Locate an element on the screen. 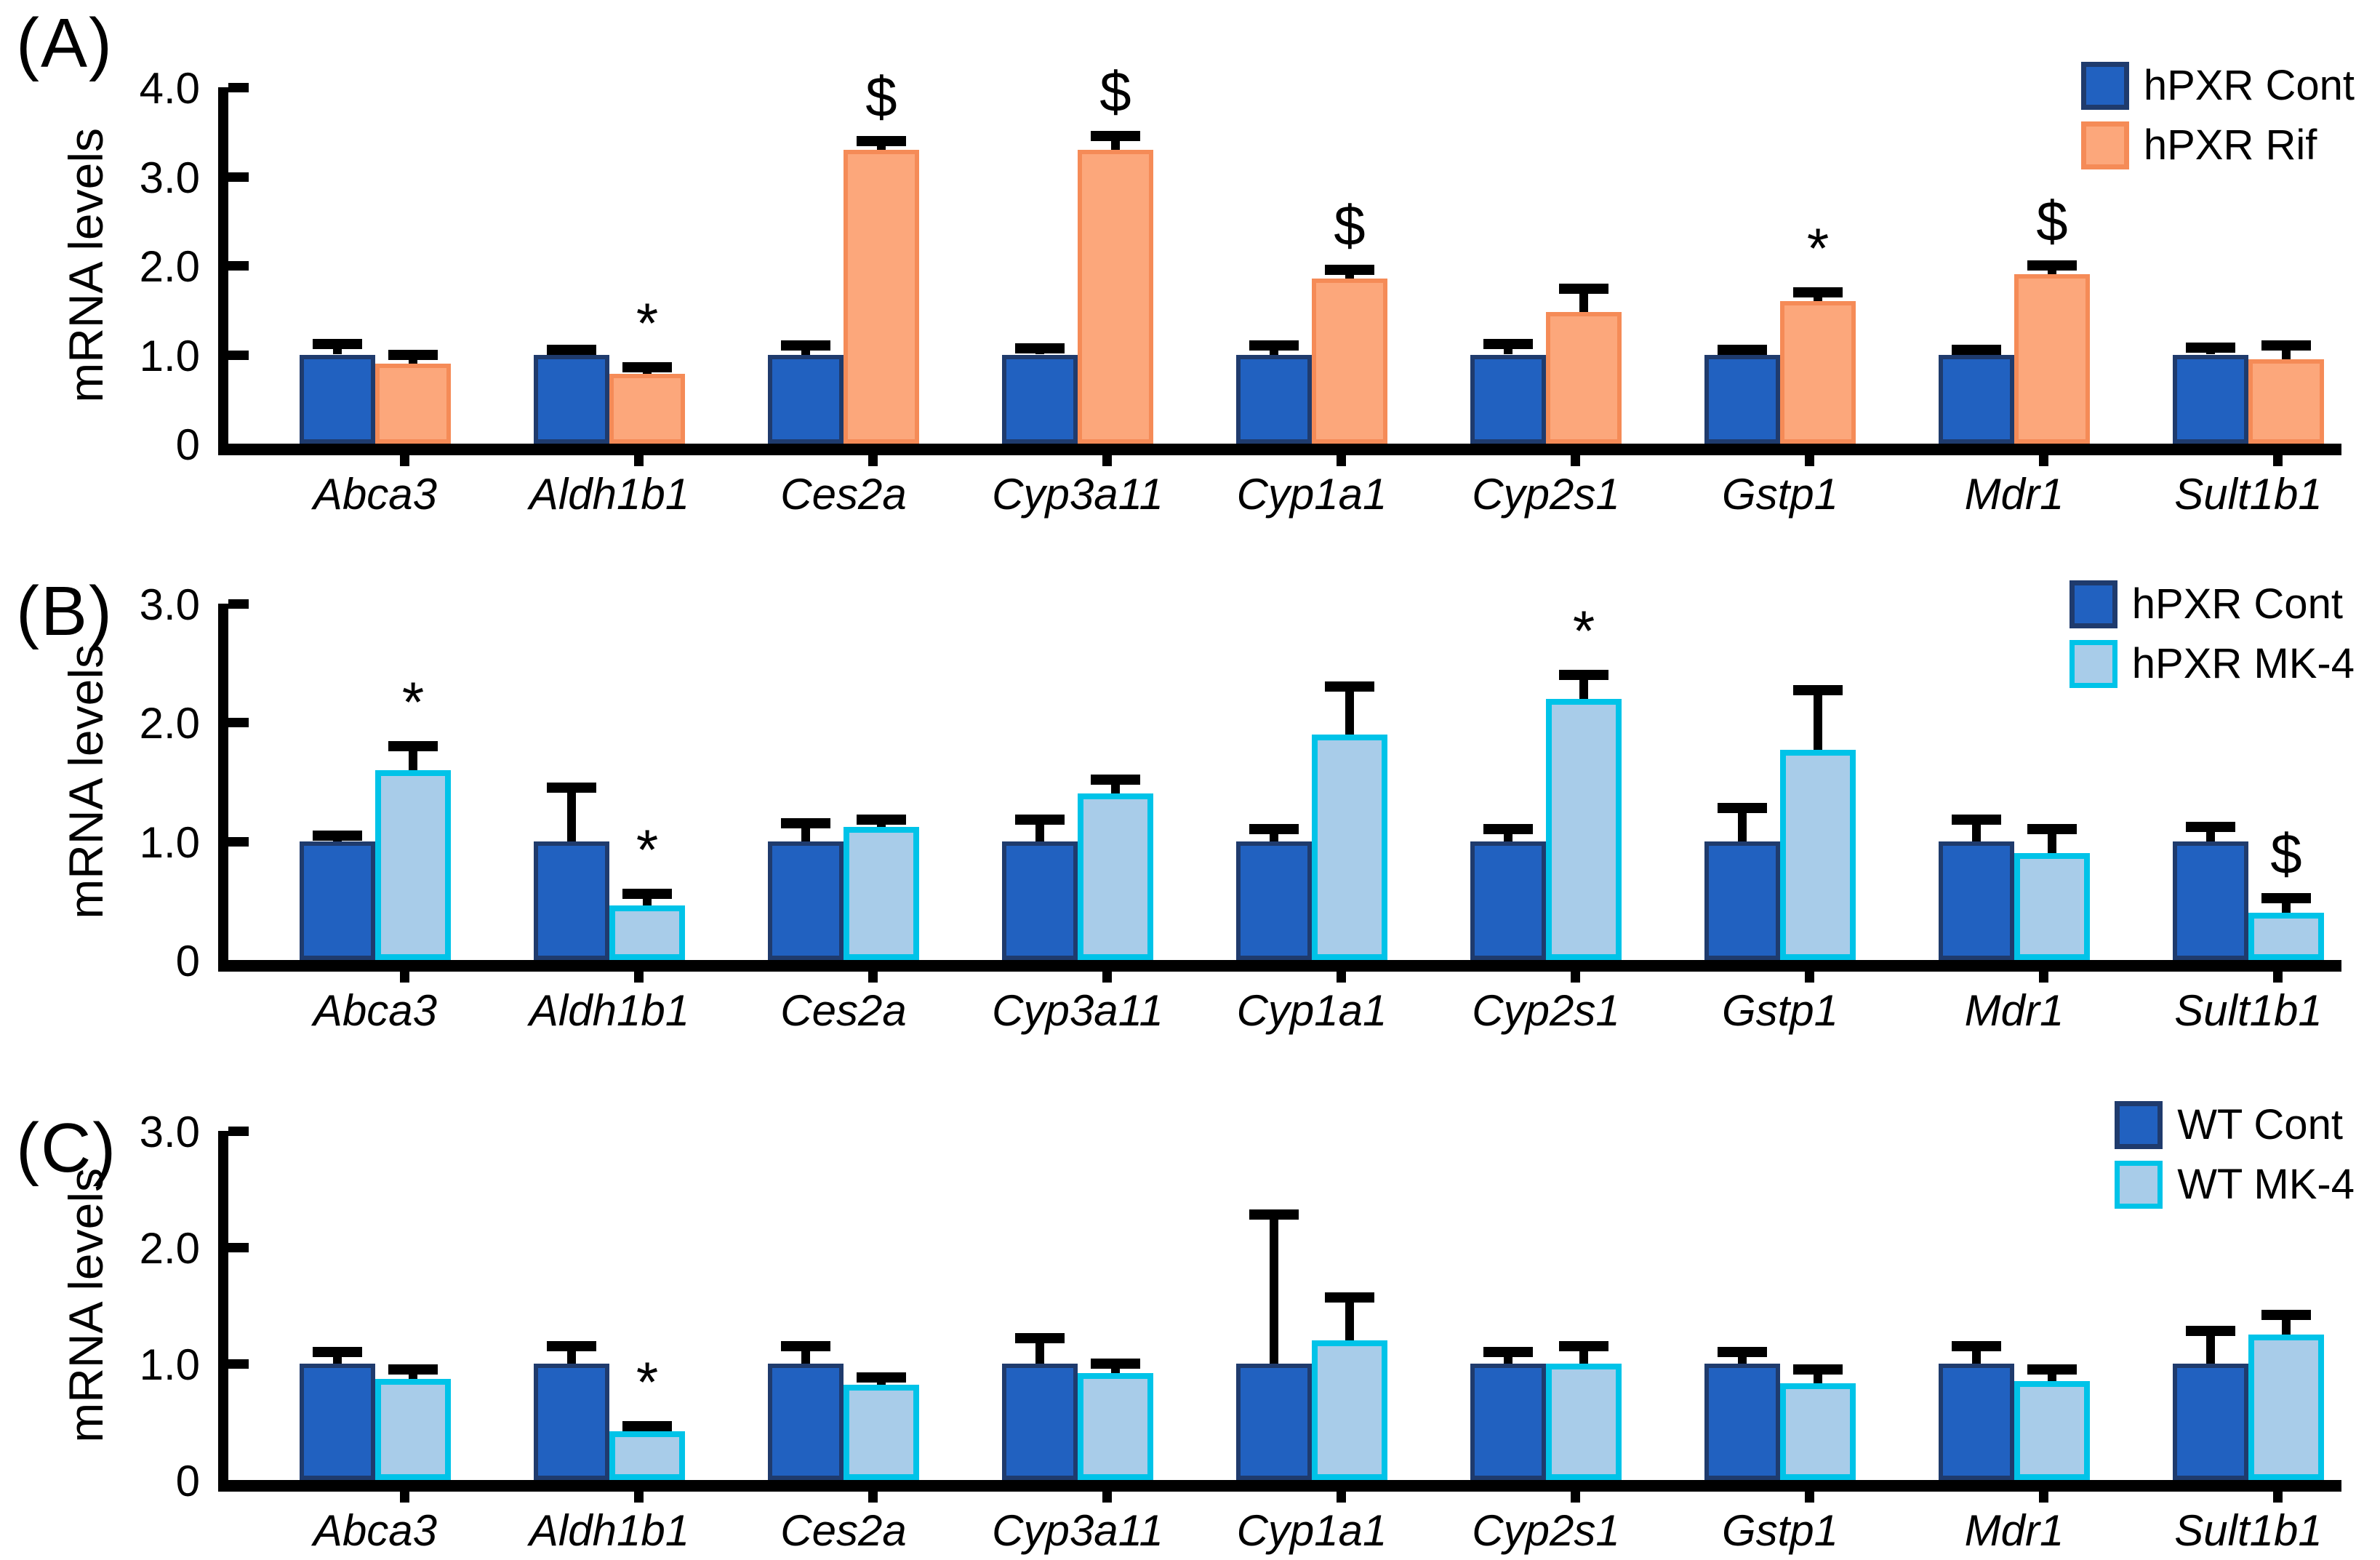  legend-b: hPXR Cont hPXR MK-4 is located at coordinates (2212, 634).